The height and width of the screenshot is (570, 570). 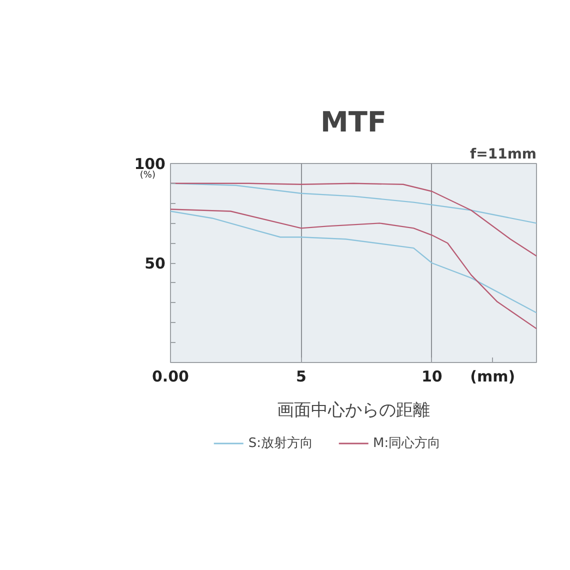 What do you see at coordinates (431, 377) in the screenshot?
I see `x-tick-label: 10` at bounding box center [431, 377].